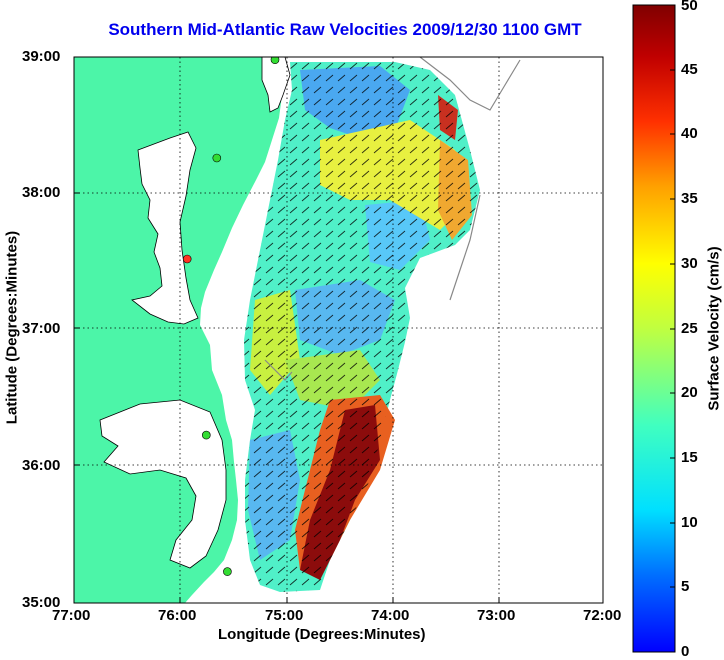 This screenshot has height=660, width=724. I want to click on colorbar-tick-label: 0, so click(685, 651).